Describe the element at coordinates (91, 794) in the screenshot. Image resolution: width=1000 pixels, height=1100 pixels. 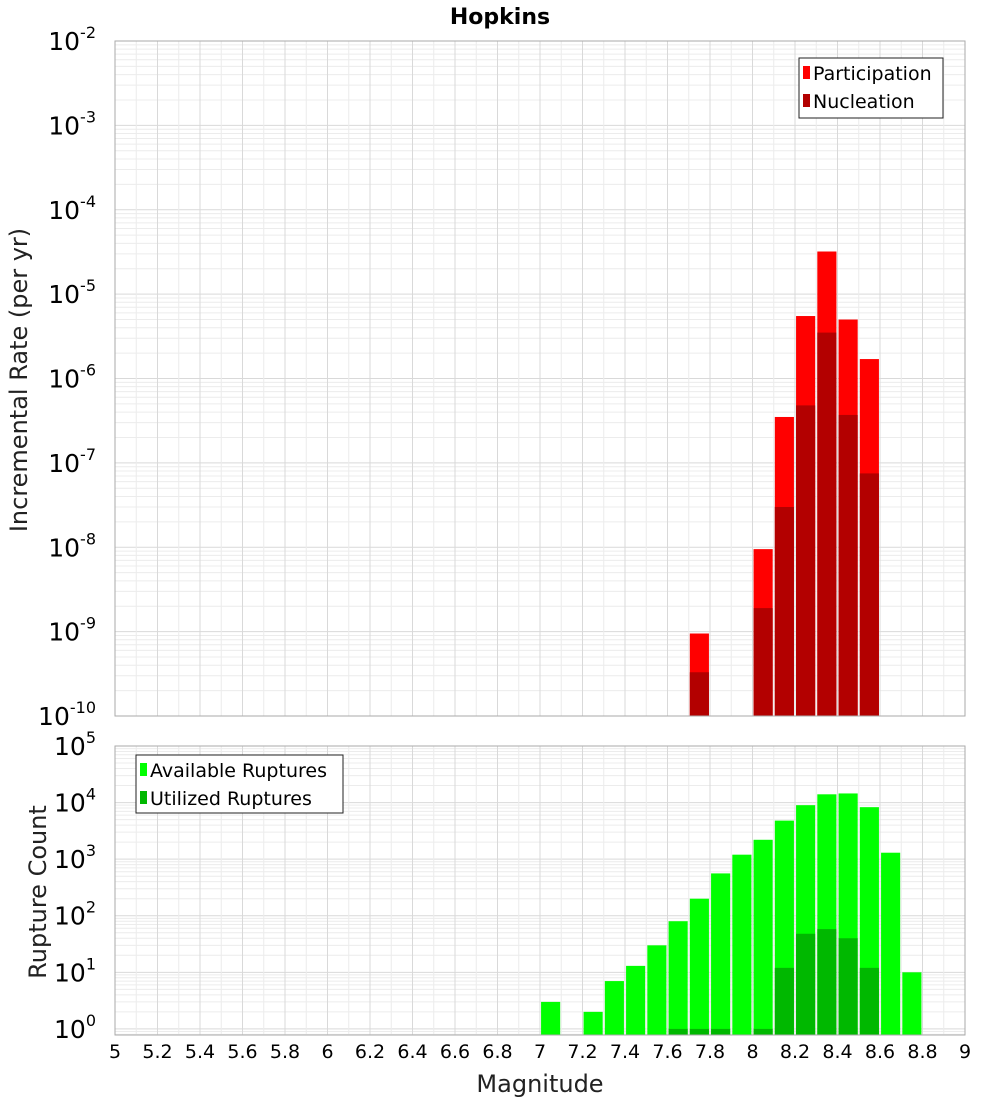
I see `tick-exponent: 4` at that location.